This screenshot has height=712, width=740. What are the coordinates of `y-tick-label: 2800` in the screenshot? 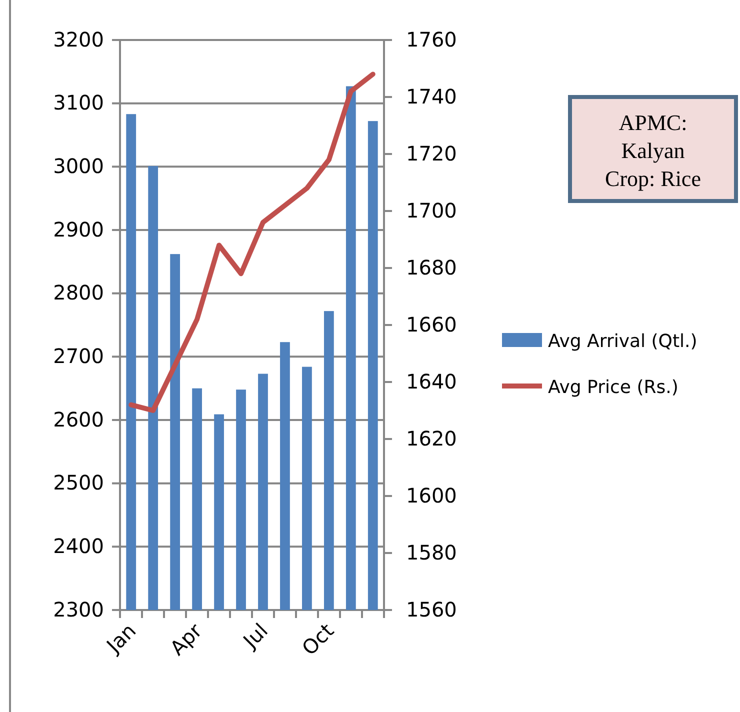 It's located at (78, 292).